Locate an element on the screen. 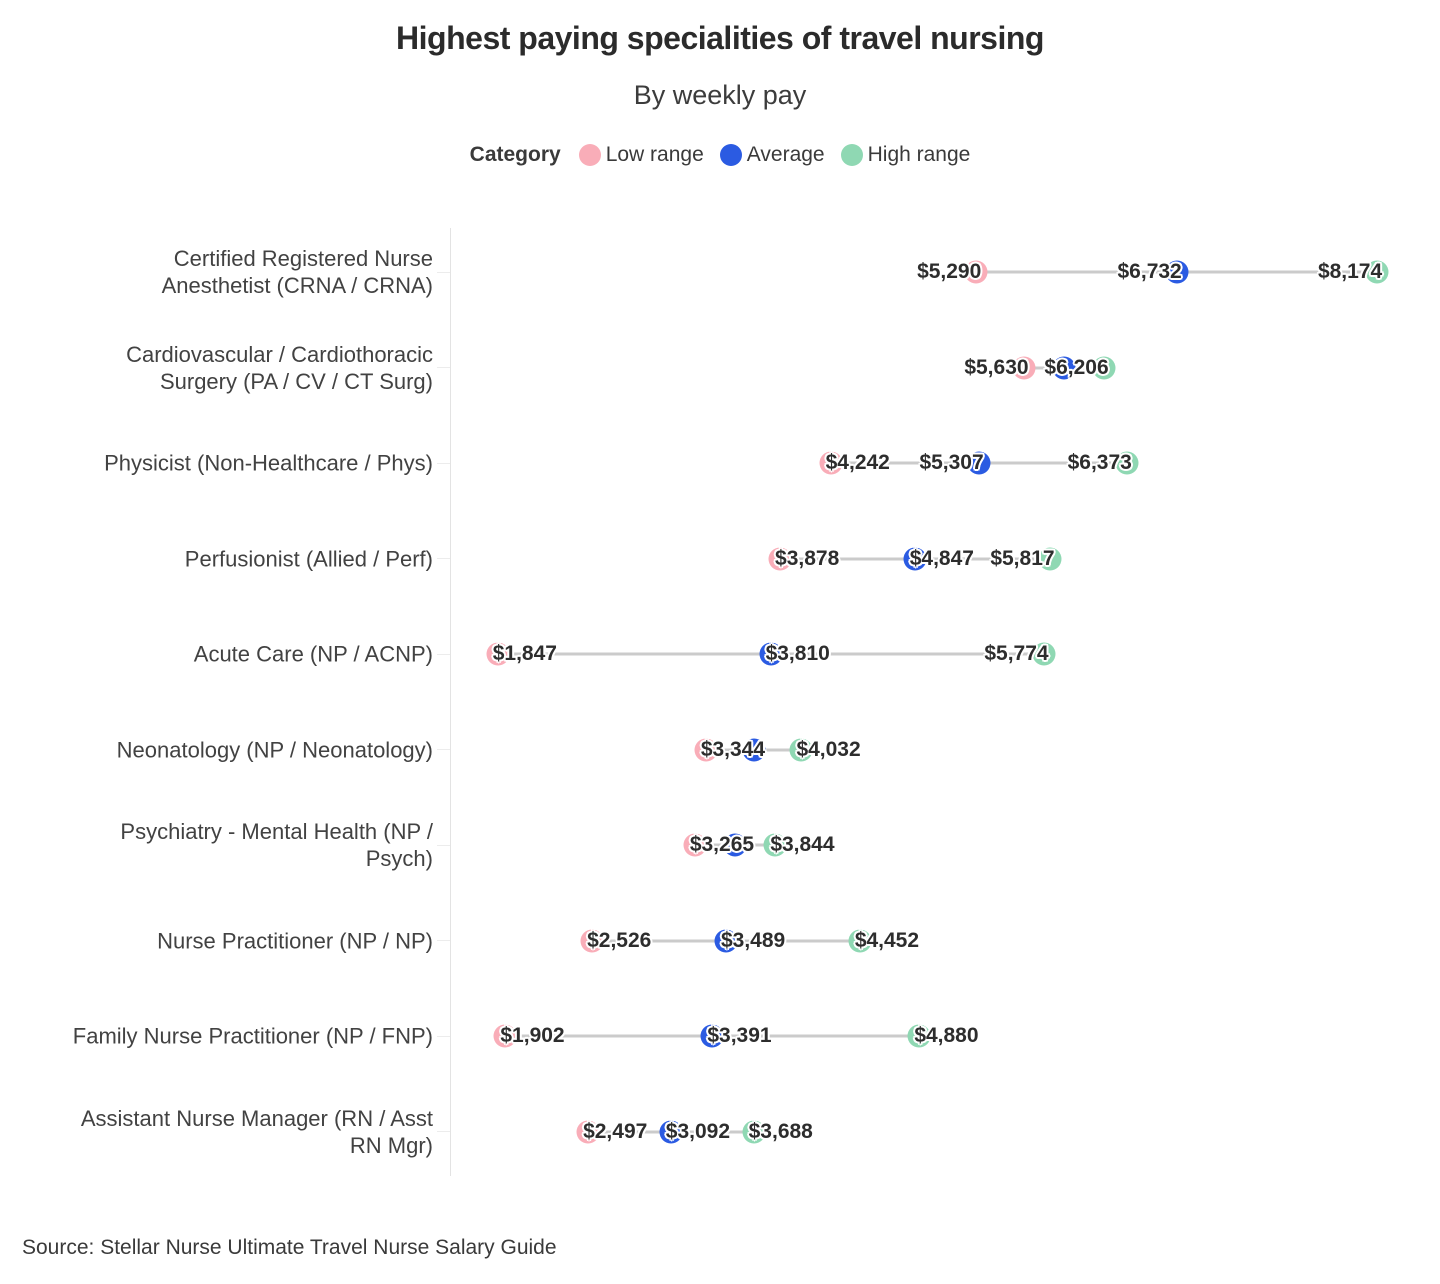 Image resolution: width=1440 pixels, height=1284 pixels. legend-item-average: Average is located at coordinates (772, 155).